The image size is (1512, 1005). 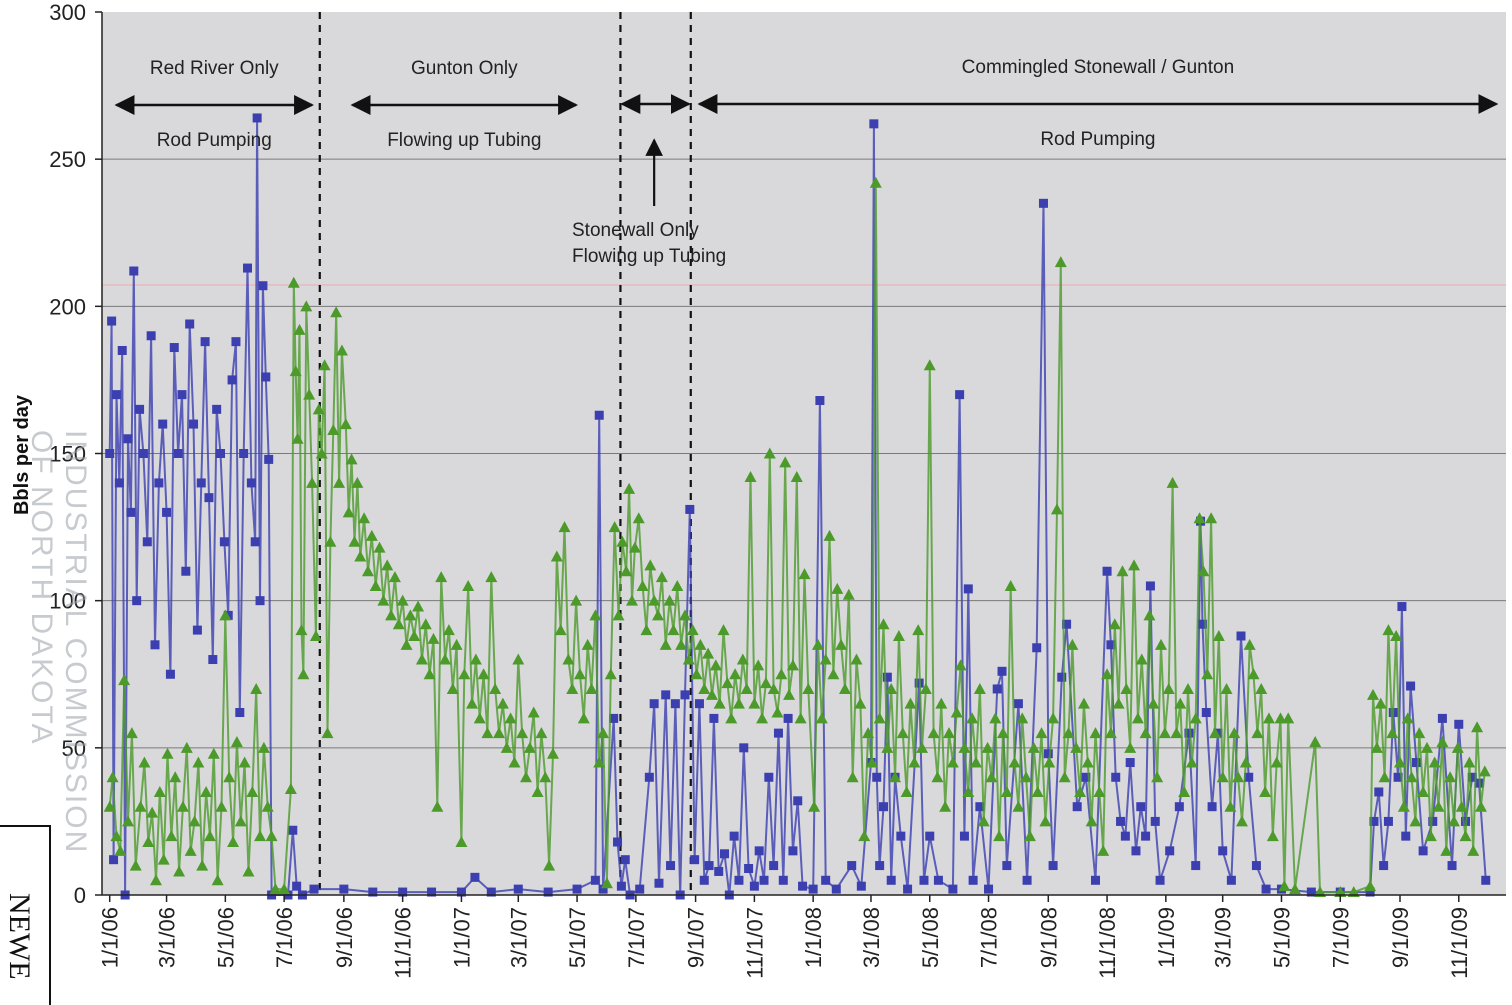 What do you see at coordinates (464, 68) in the screenshot?
I see `phase-label: Gunton Only` at bounding box center [464, 68].